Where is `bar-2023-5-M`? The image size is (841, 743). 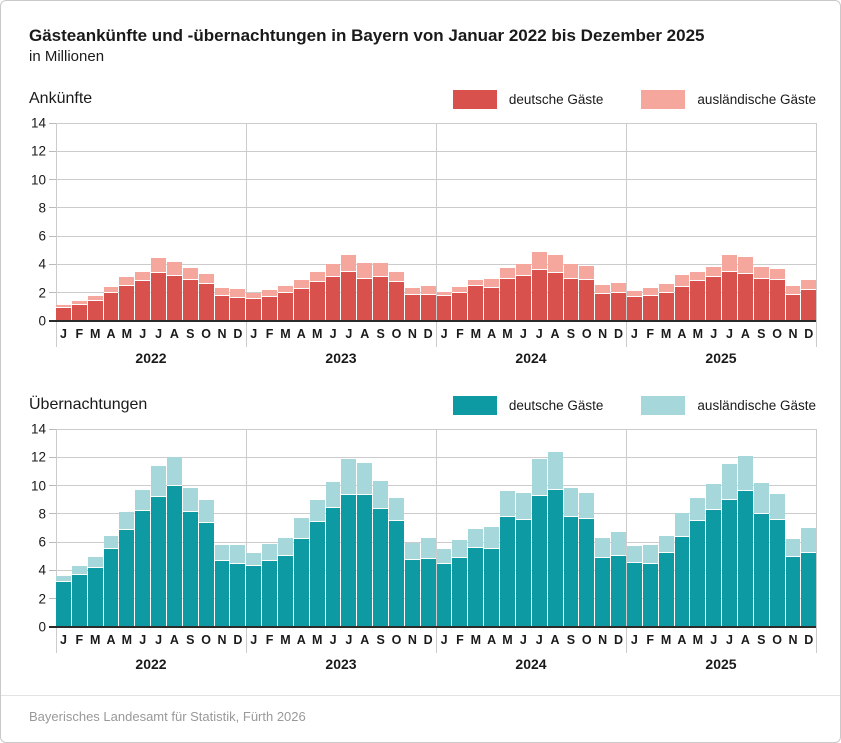
bar-2023-5-M is located at coordinates (317, 563).